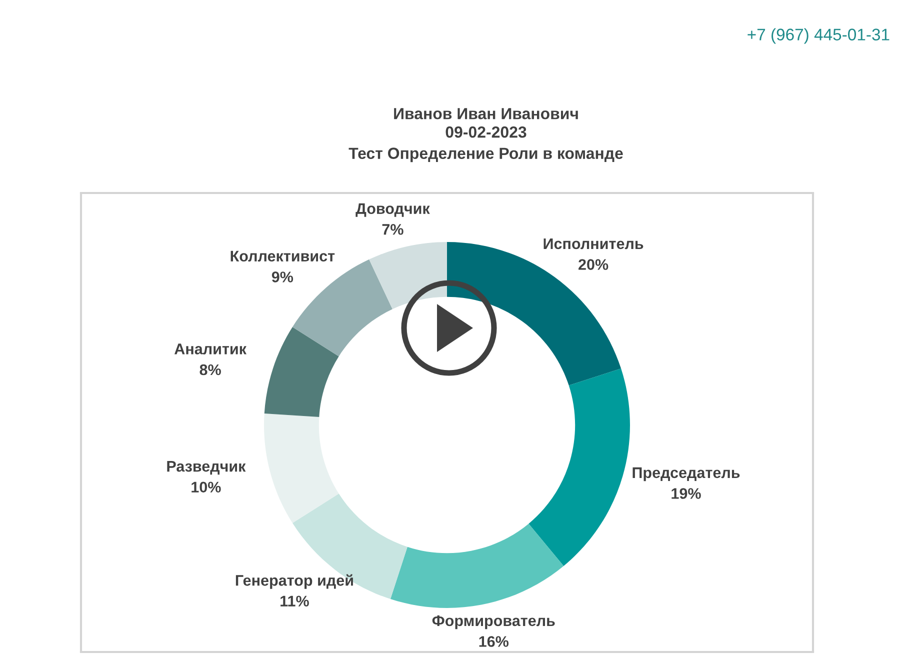 The height and width of the screenshot is (662, 900). I want to click on data-label: 20%, so click(593, 264).